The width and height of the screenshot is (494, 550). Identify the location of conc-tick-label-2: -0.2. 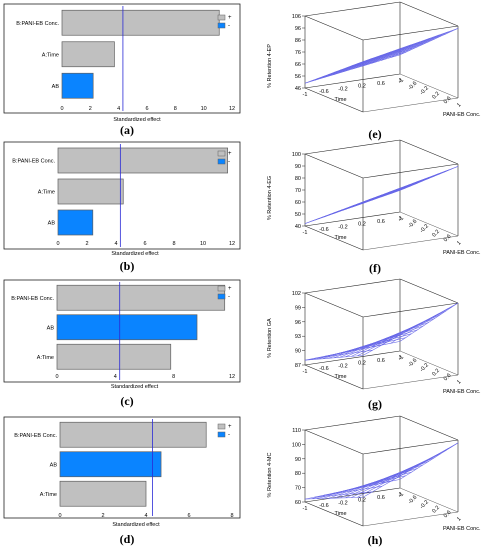
(424, 228).